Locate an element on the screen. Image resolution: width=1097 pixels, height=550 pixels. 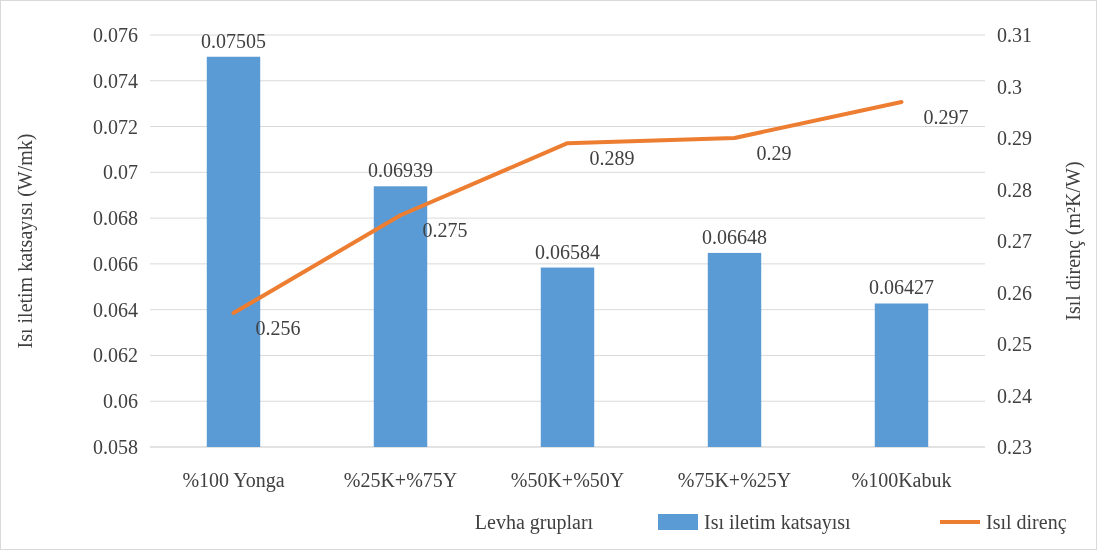
y2-tick-label: 0.26 is located at coordinates (1014, 292).